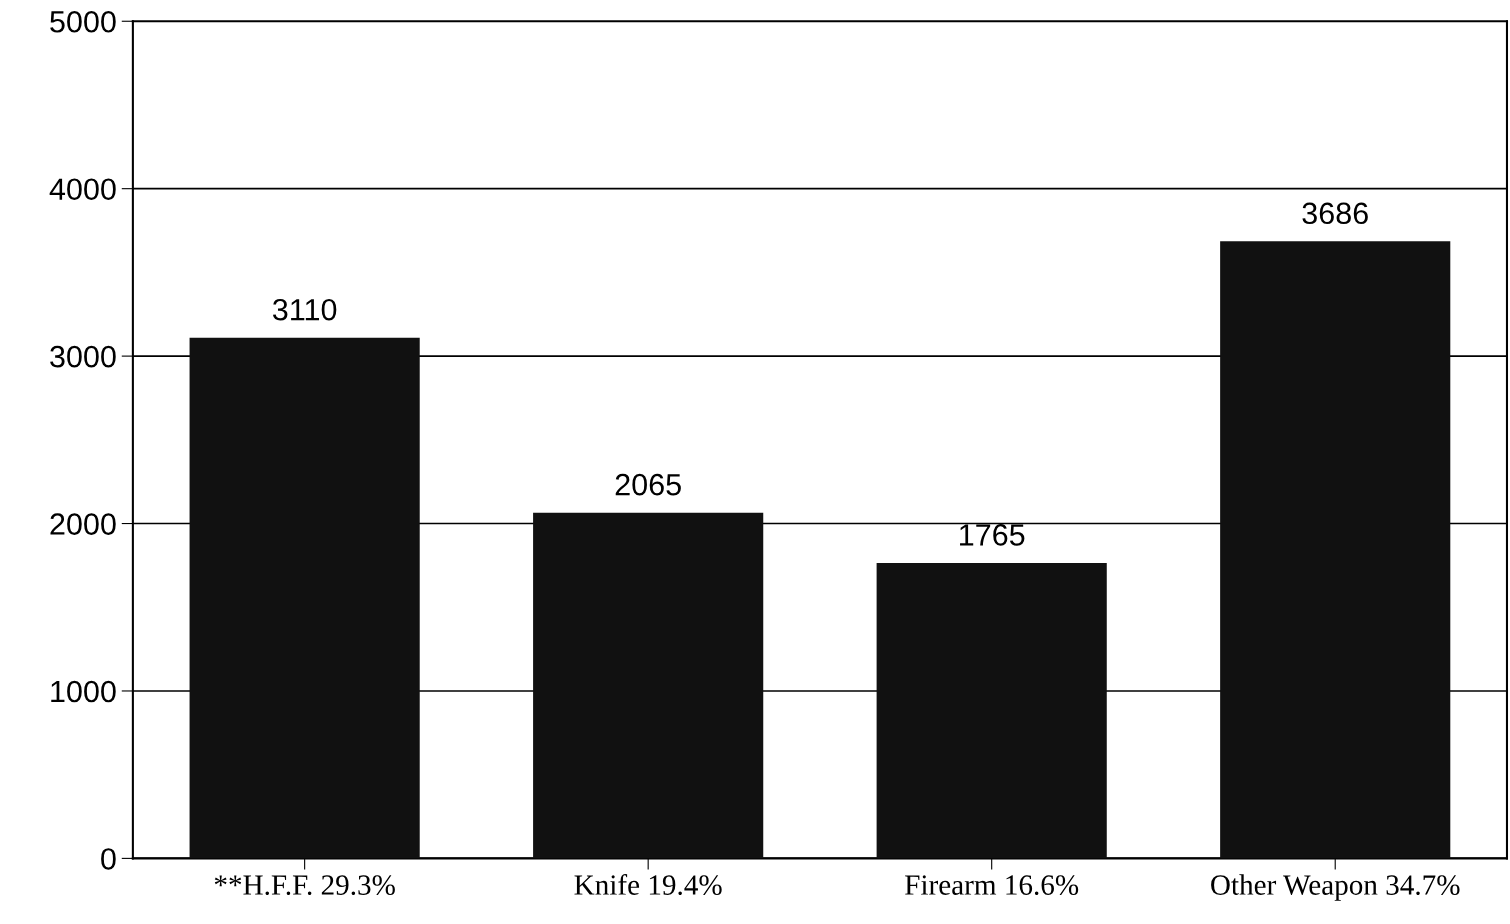  Describe the element at coordinates (992, 885) in the screenshot. I see `x-tick-label: Firearm 16.6%` at that location.